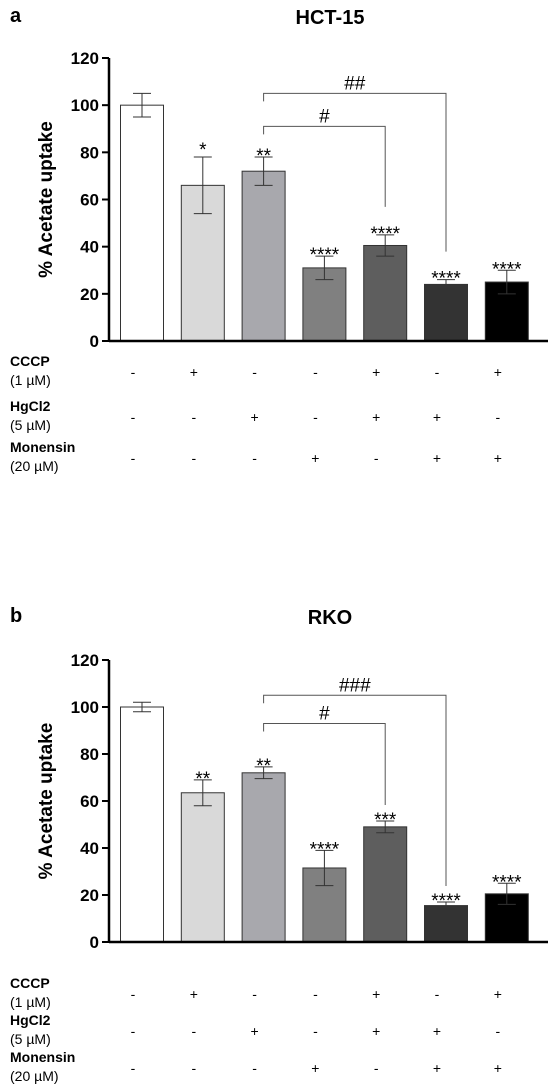 The height and width of the screenshot is (1087, 550). I want to click on chart-title: HCT-15, so click(330, 18).